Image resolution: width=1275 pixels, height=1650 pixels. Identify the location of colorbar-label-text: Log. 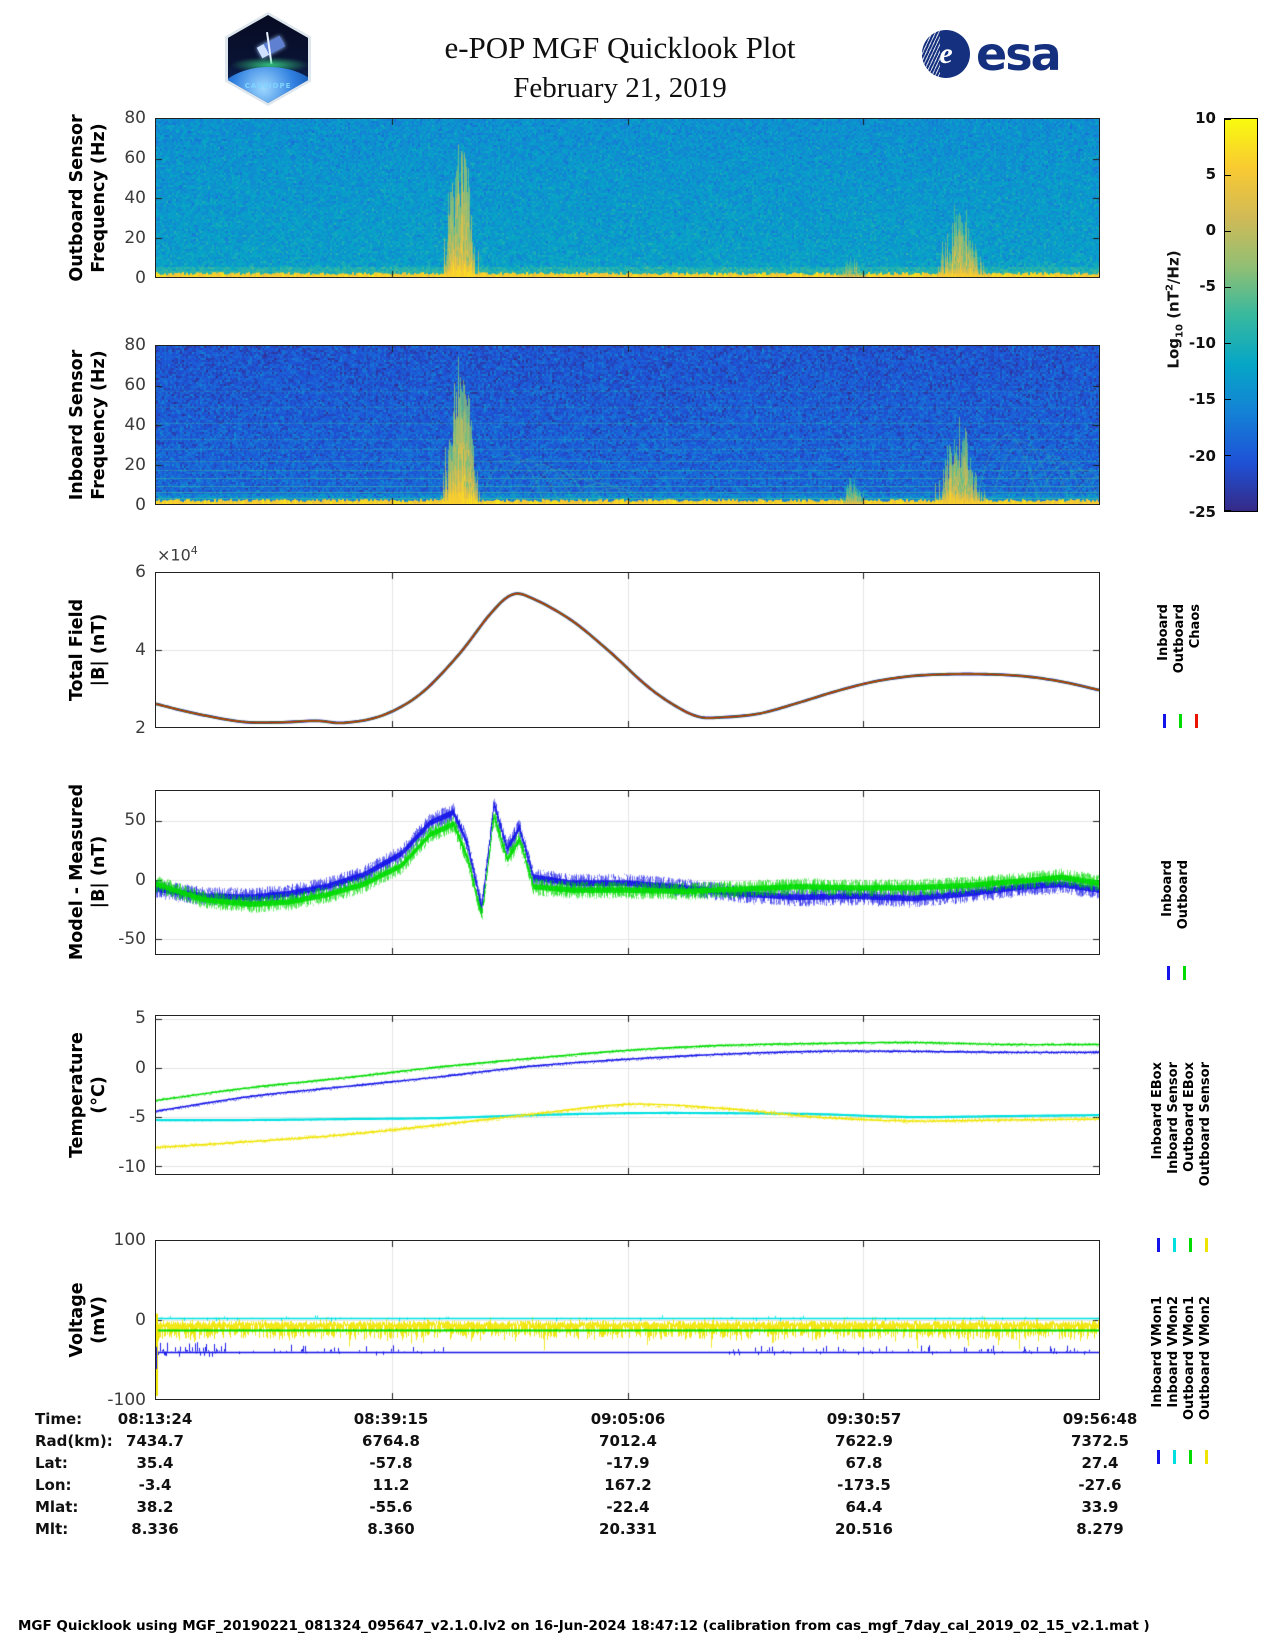
(1173, 353).